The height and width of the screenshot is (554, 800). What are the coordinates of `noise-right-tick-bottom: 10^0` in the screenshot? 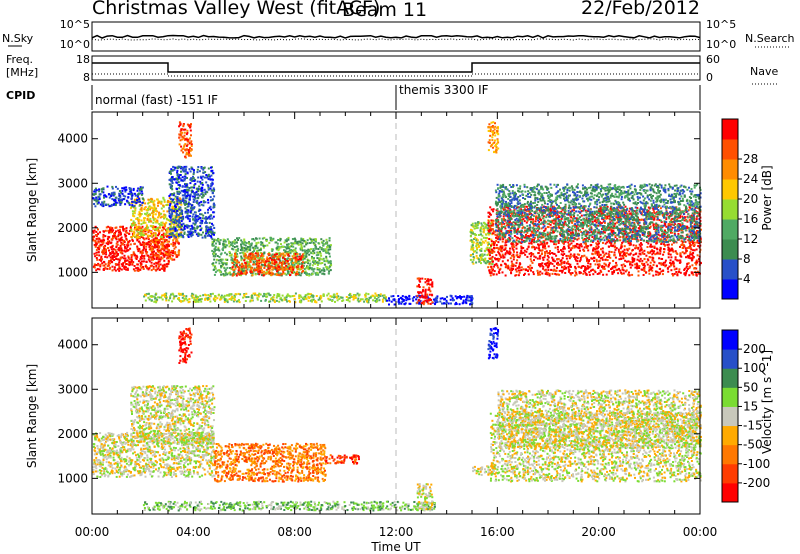 It's located at (721, 44).